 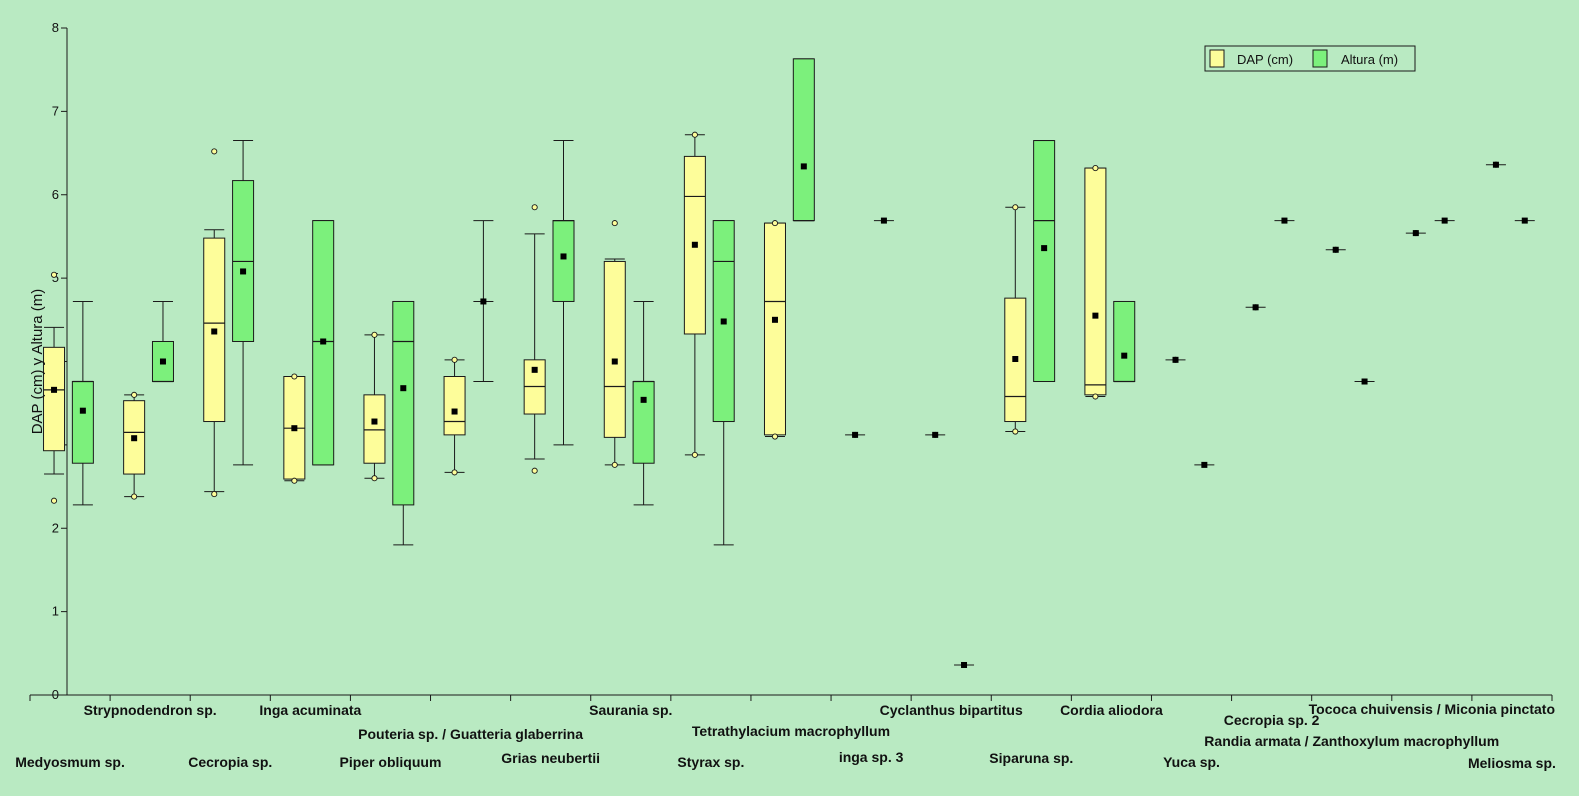 What do you see at coordinates (55, 527) in the screenshot?
I see `y-tick-label: 2` at bounding box center [55, 527].